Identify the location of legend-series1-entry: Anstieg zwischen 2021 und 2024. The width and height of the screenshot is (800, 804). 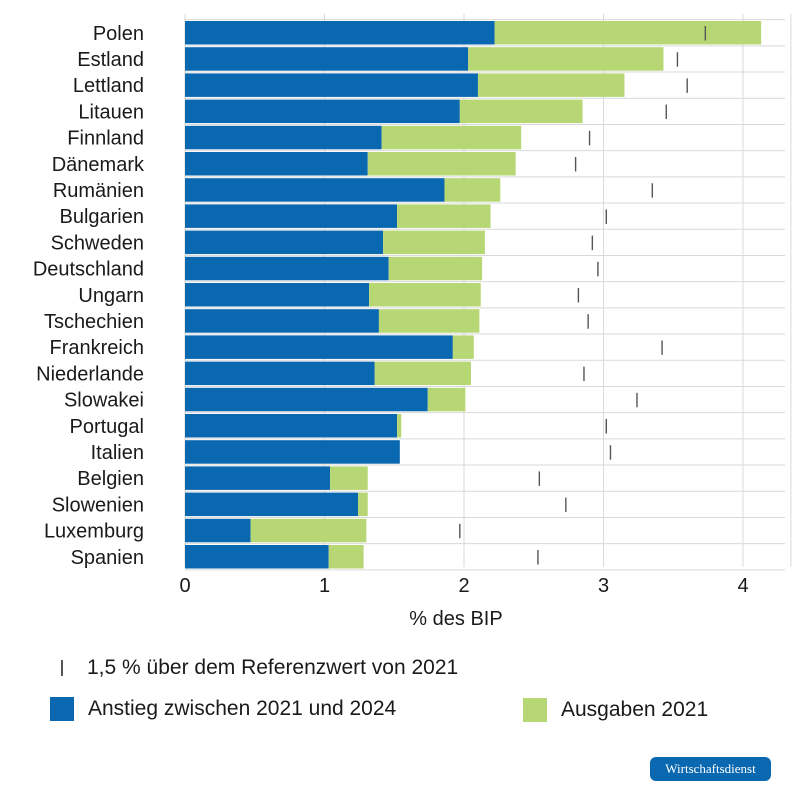
(223, 709).